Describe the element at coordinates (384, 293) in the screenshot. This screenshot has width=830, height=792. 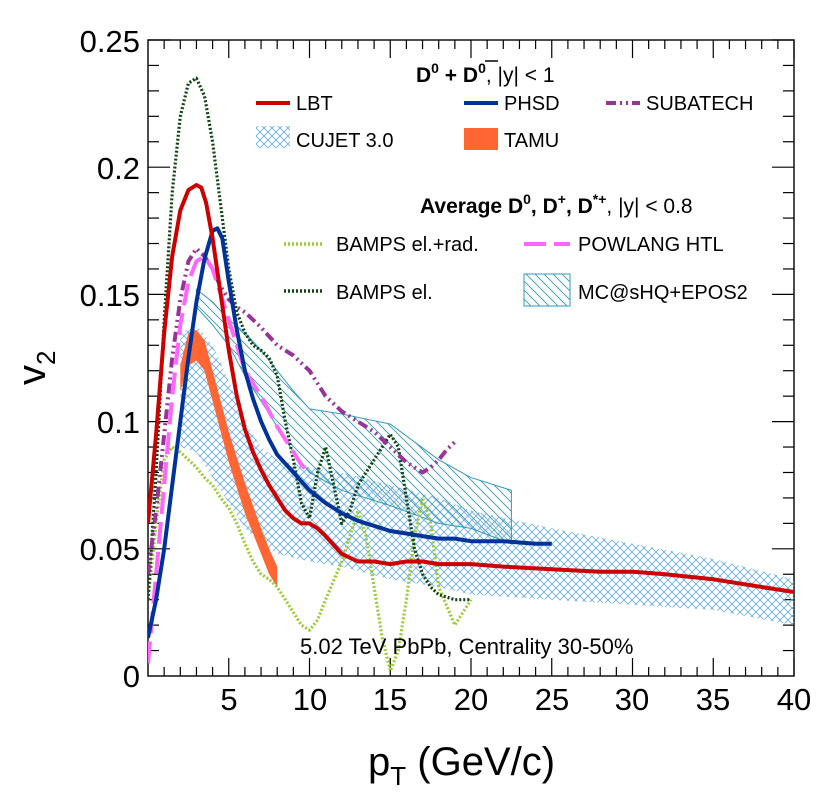
I see `legend-label-bamps-el: BAMPS el.` at that location.